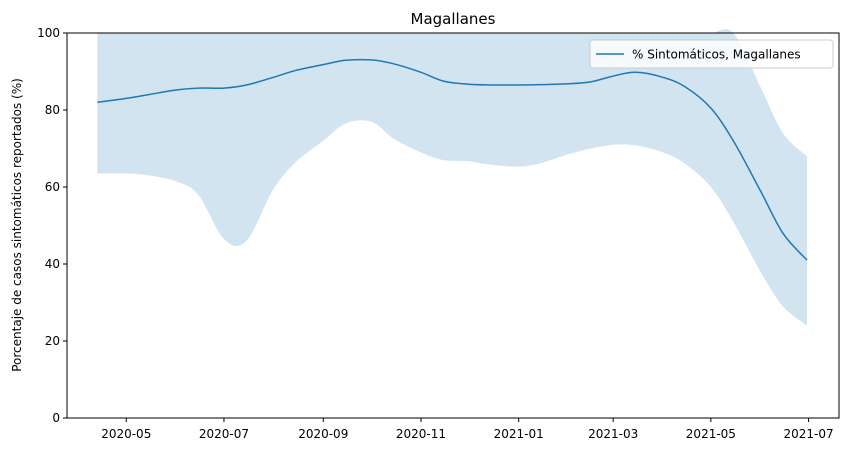 The width and height of the screenshot is (851, 451). Describe the element at coordinates (126, 434) in the screenshot. I see `x-tick-label: 2020-05` at that location.